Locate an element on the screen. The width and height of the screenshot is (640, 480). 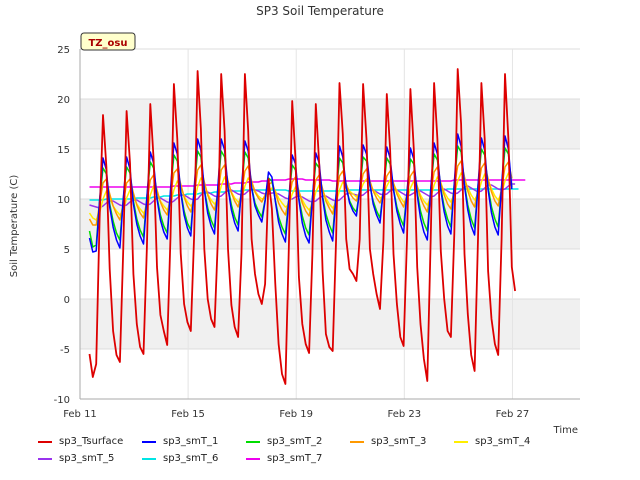
badge-text: TZ_osu is located at coordinates (107, 43).